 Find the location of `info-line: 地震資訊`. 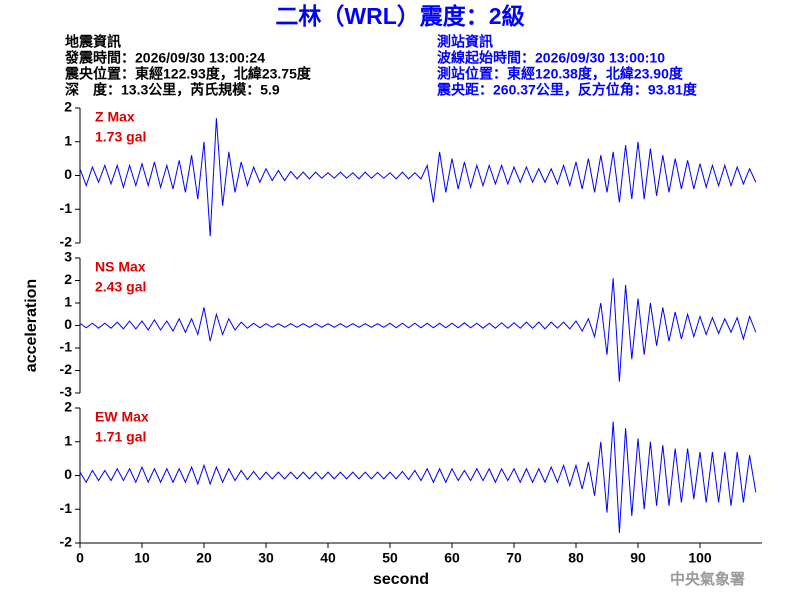

info-line: 地震資訊 is located at coordinates (93, 42).